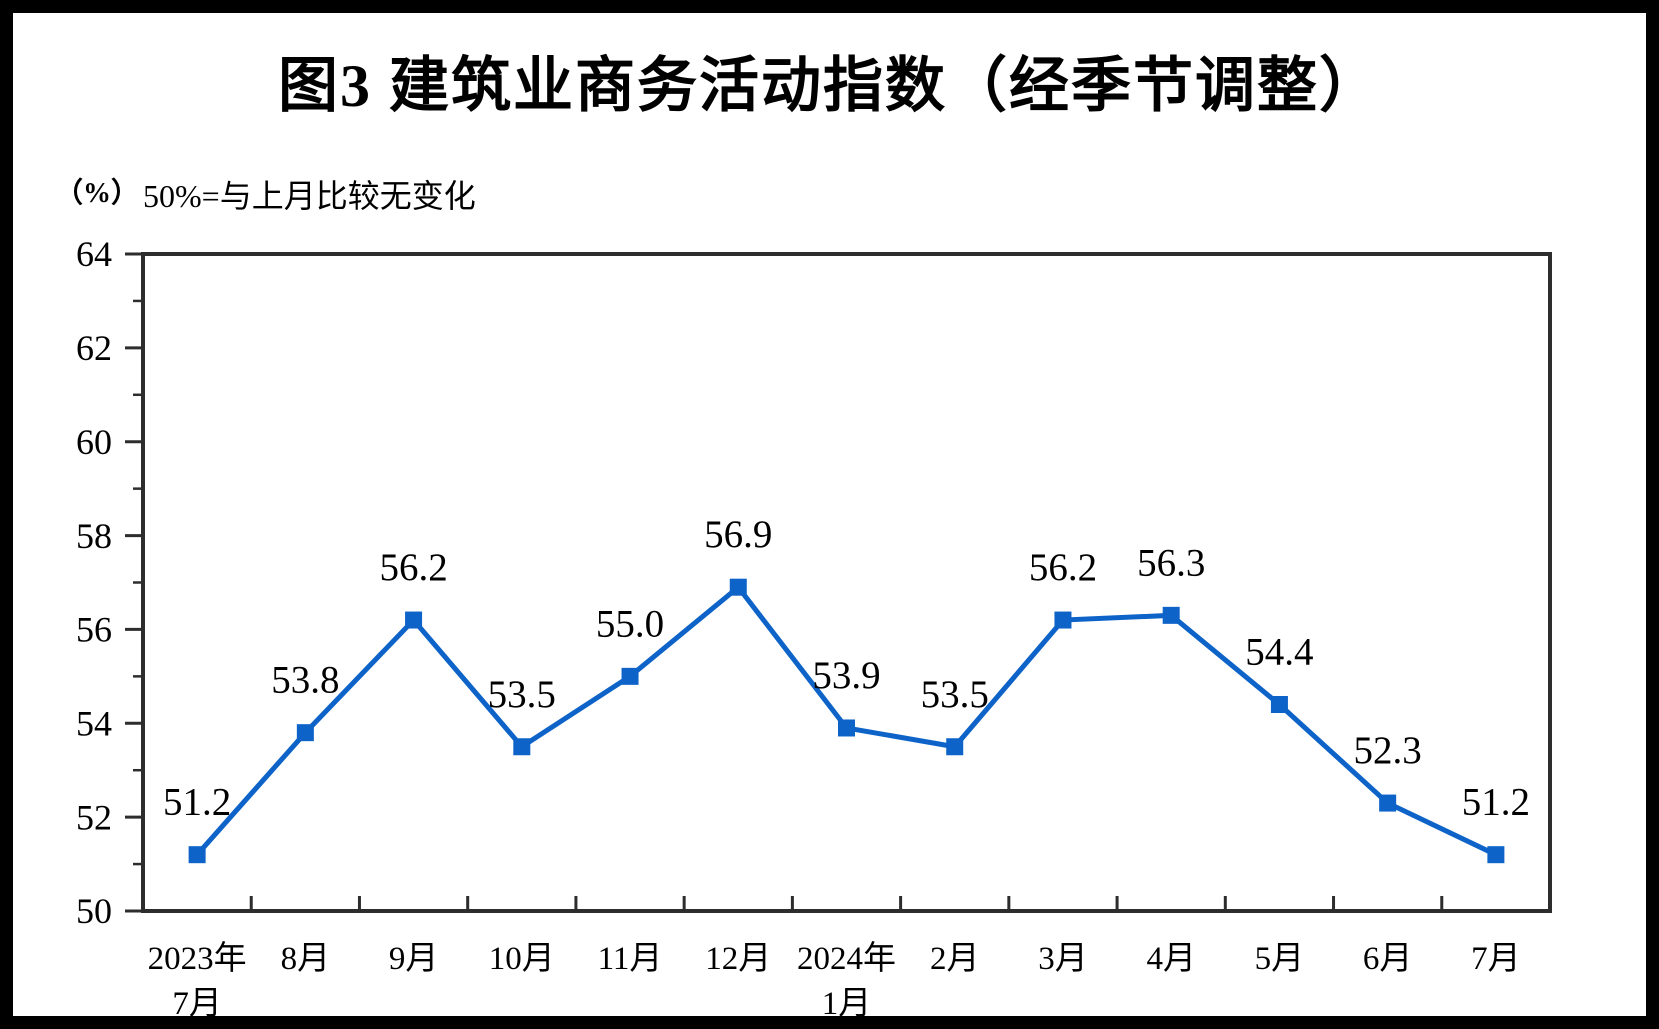 Image resolution: width=1659 pixels, height=1029 pixels. I want to click on y-tick-label: 54, so click(94, 724).